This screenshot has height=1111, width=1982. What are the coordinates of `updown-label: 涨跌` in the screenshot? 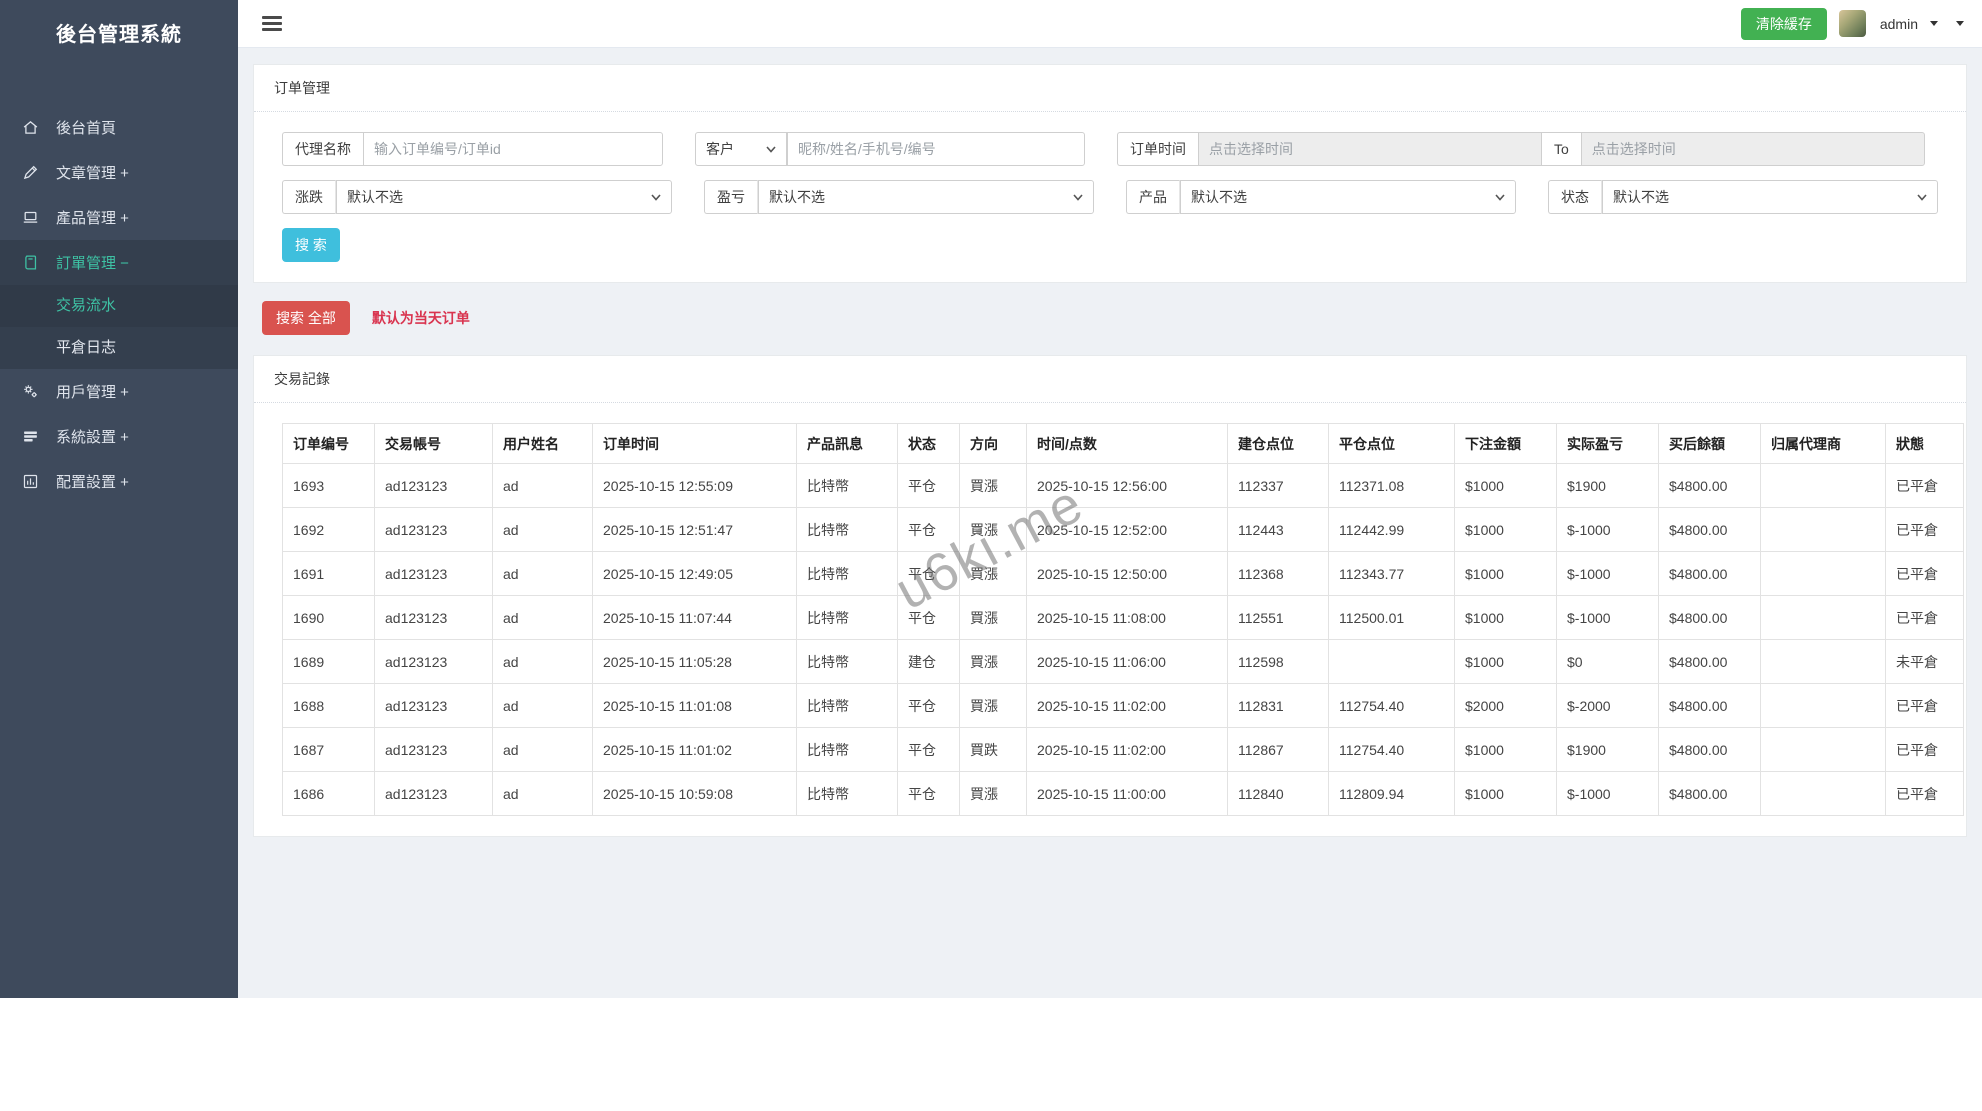 It's located at (309, 197).